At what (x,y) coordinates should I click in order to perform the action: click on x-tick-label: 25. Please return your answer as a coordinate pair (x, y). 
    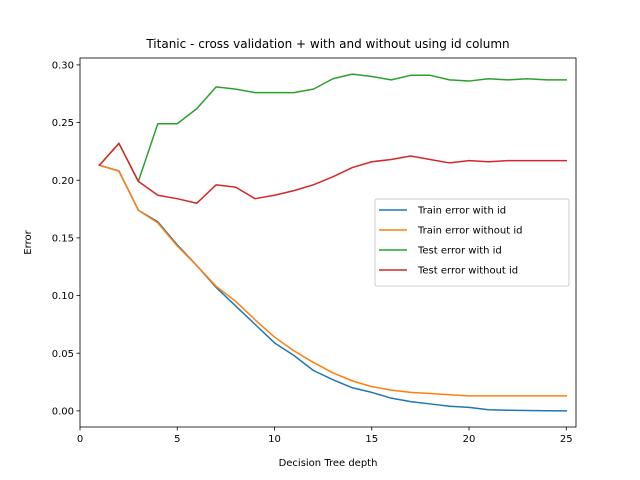
    Looking at the image, I should click on (566, 439).